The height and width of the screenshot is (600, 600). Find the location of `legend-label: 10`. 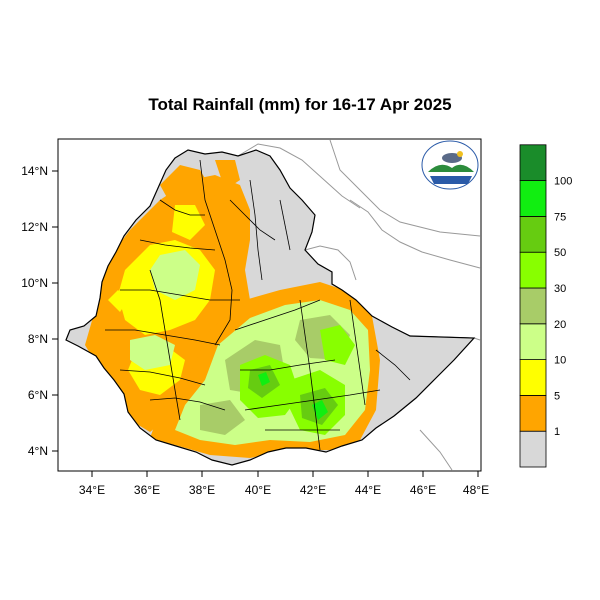

legend-label: 10 is located at coordinates (560, 361).